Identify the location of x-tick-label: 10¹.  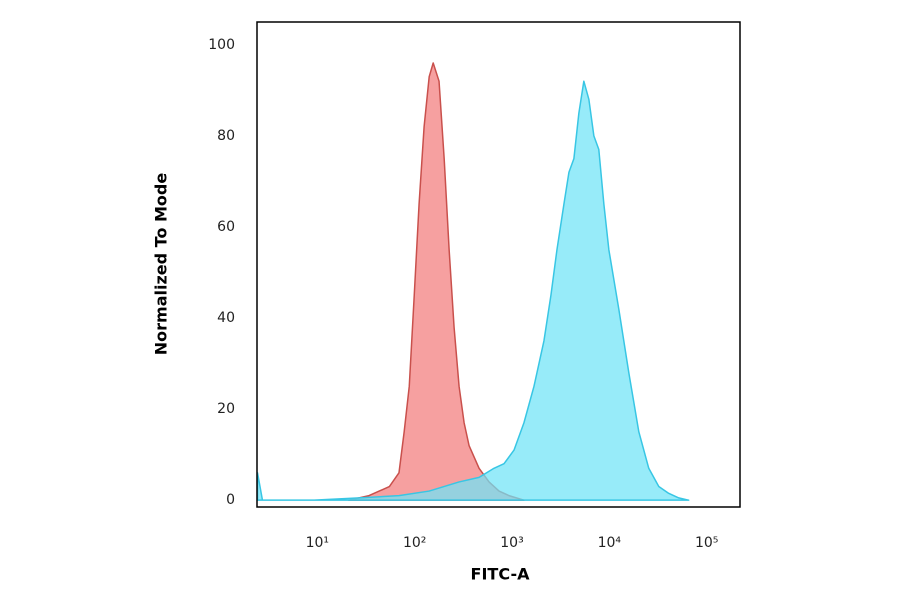
(317, 543).